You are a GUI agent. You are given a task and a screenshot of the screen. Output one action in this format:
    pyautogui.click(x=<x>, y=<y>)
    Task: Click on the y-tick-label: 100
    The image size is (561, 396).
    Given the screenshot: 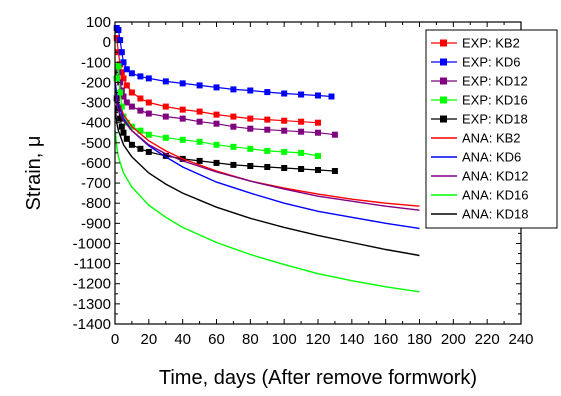 What is the action you would take?
    pyautogui.click(x=98, y=22)
    